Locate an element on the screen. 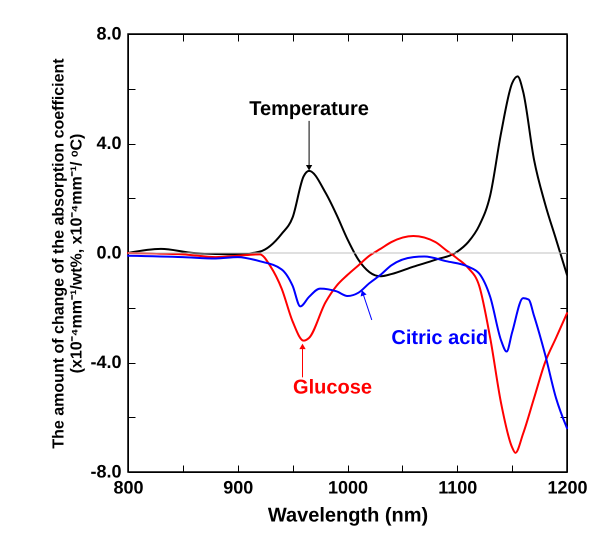  x-tick-label: 900 is located at coordinates (238, 488).